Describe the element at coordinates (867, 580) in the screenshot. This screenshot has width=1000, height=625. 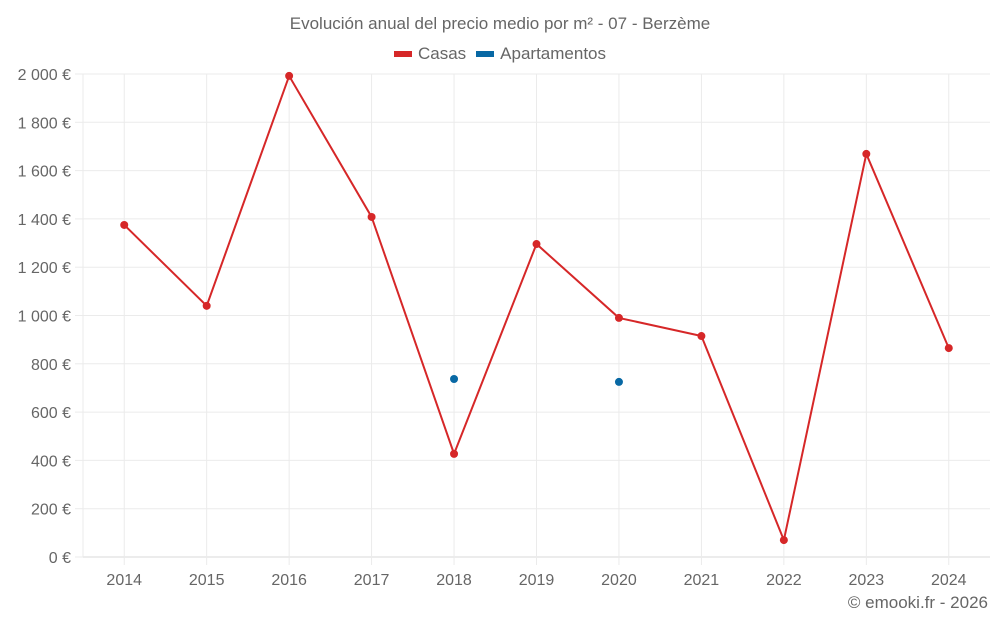
I see `x-tick-label: 2023` at that location.